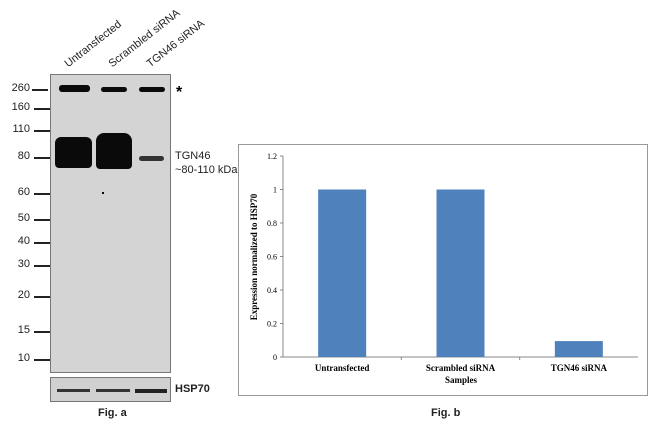 The width and height of the screenshot is (650, 429). Describe the element at coordinates (74, 88) in the screenshot. I see `band-260-lane1` at that location.